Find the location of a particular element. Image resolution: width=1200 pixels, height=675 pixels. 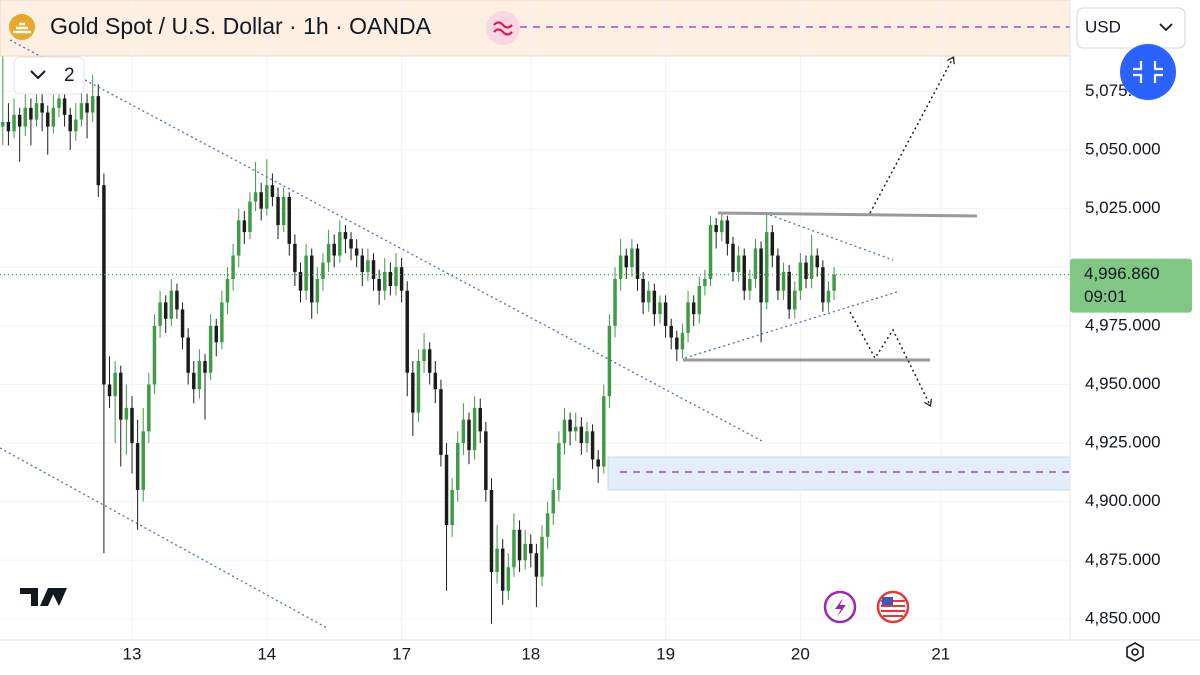

y-tick-label: 4,975.000 is located at coordinates (1123, 324).